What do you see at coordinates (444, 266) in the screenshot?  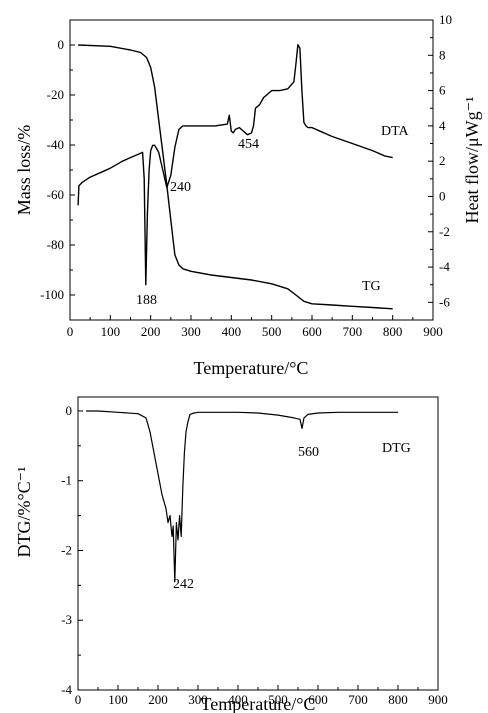 I see `right-y-tick-label: -4` at bounding box center [444, 266].